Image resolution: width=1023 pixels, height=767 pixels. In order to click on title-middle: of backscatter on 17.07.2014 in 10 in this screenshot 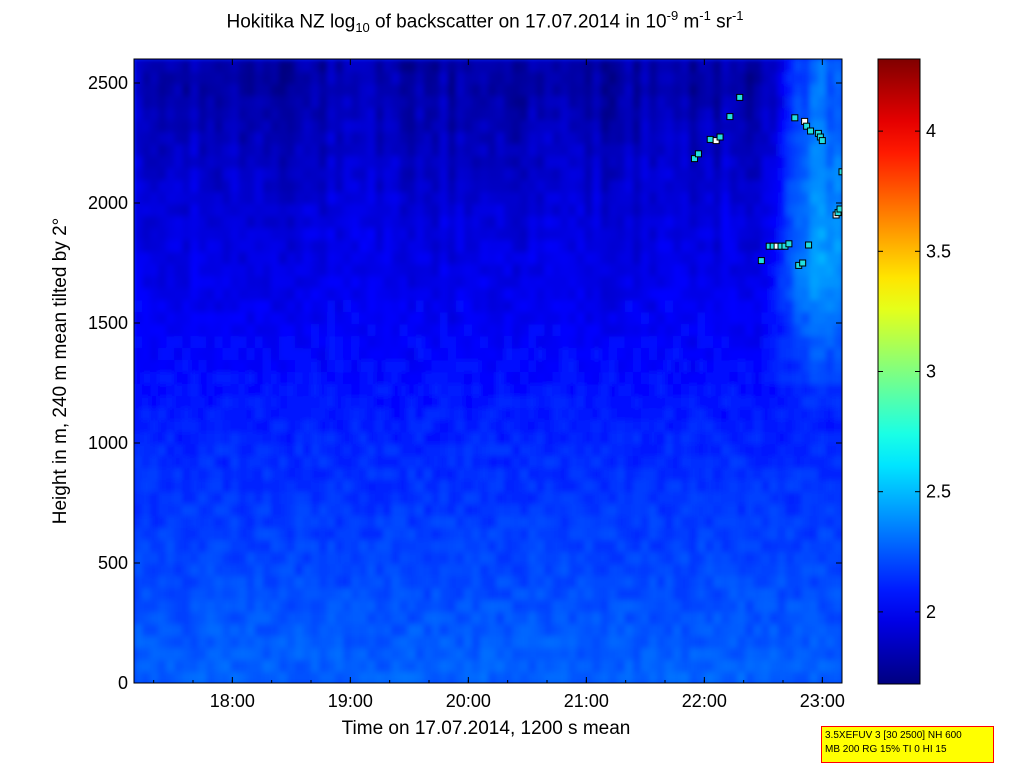, I will do `click(518, 22)`.